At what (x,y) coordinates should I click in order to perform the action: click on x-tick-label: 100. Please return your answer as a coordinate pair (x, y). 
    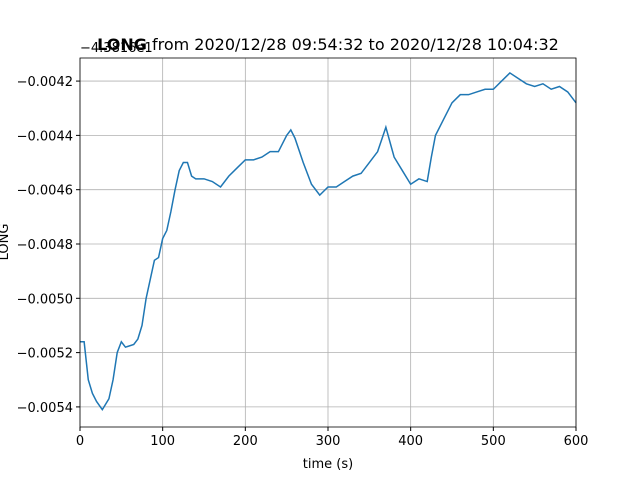
    Looking at the image, I should click on (162, 441).